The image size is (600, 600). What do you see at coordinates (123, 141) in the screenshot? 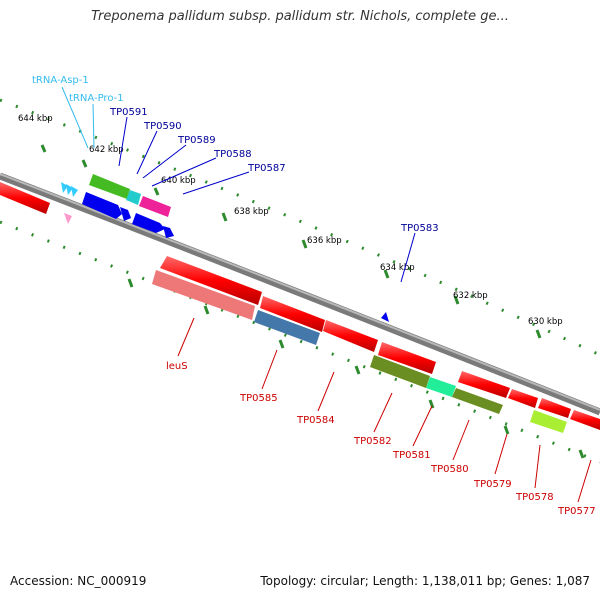
I see `leader-tp0591` at bounding box center [123, 141].